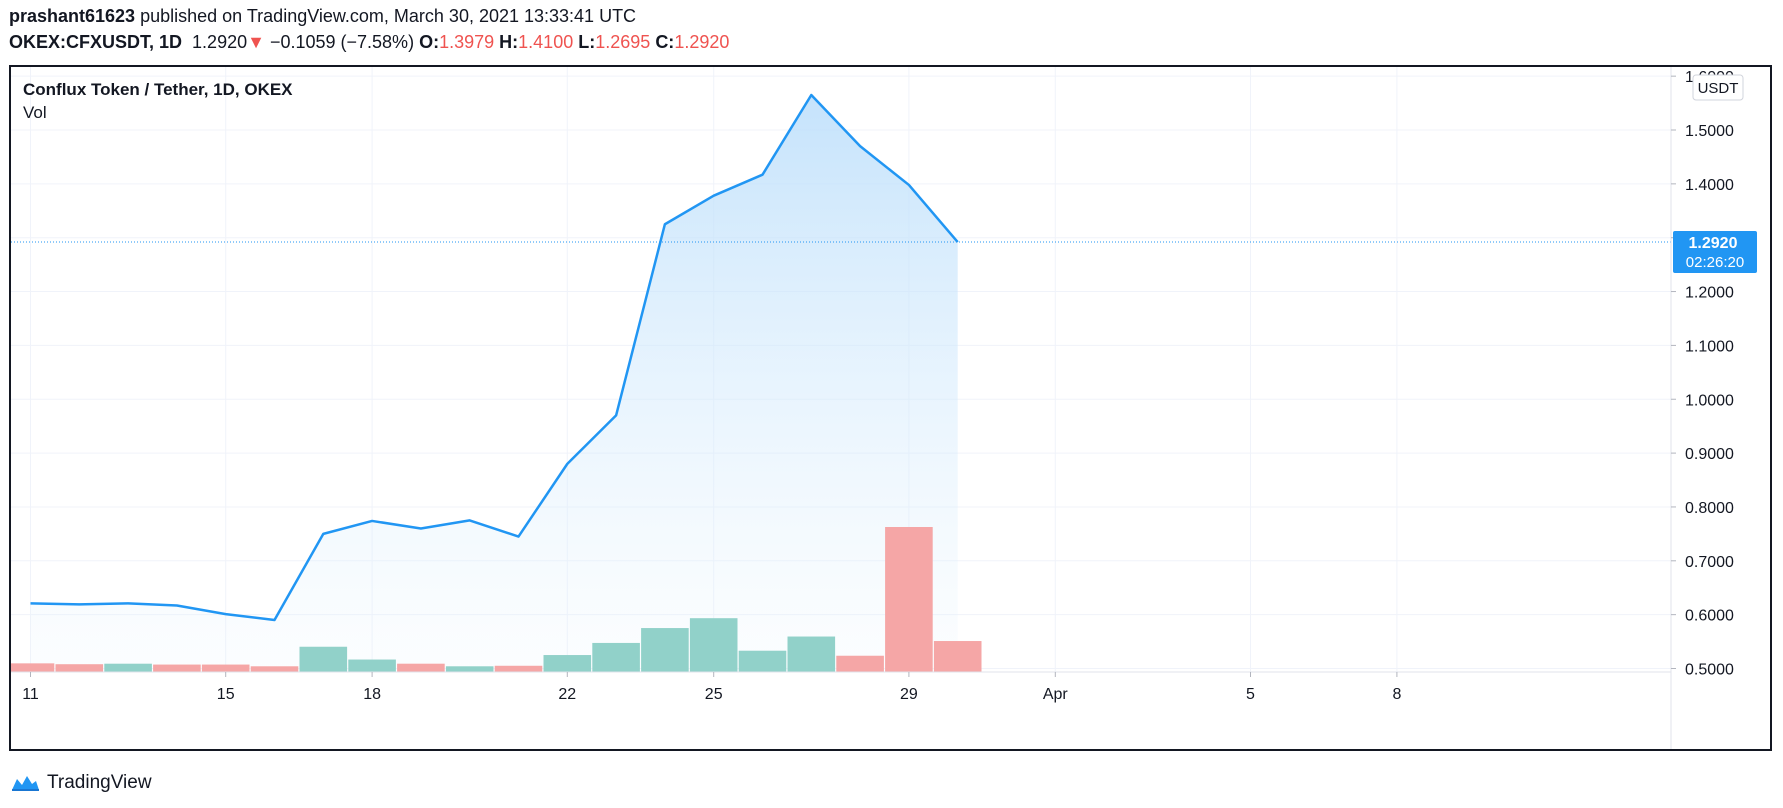 Image resolution: width=1783 pixels, height=808 pixels. Describe the element at coordinates (1709, 293) in the screenshot. I see `y-tick-label: 1.2000` at that location.